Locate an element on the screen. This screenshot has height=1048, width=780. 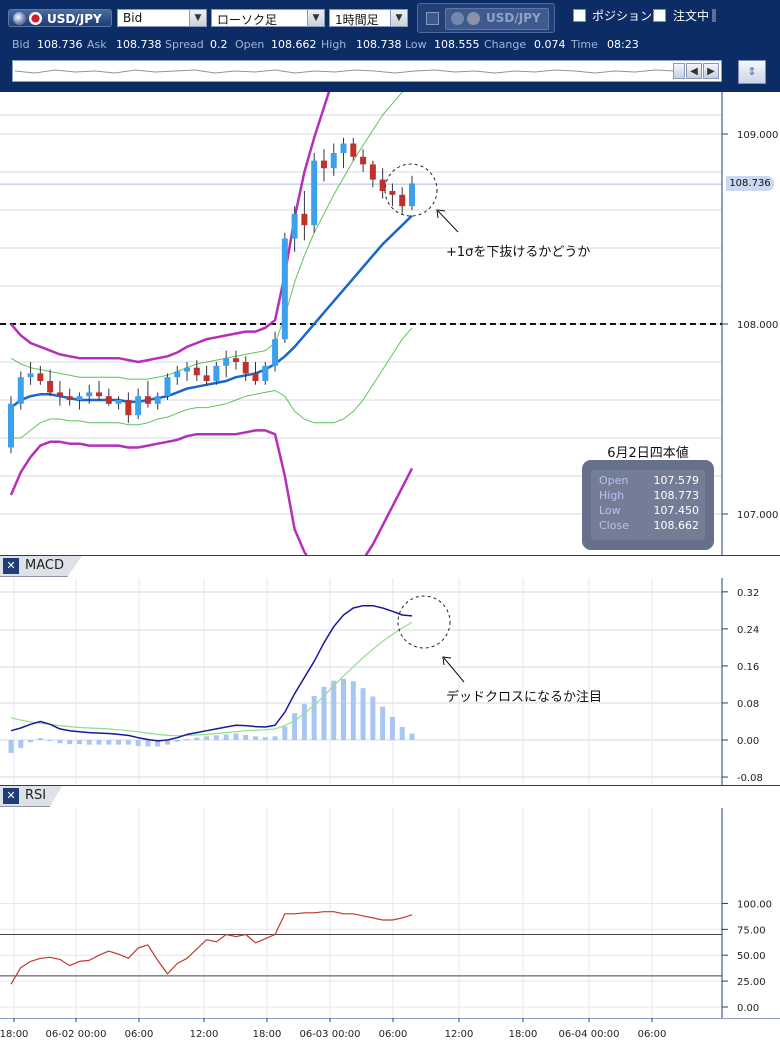
spread-value: 0.2 is located at coordinates (219, 44).